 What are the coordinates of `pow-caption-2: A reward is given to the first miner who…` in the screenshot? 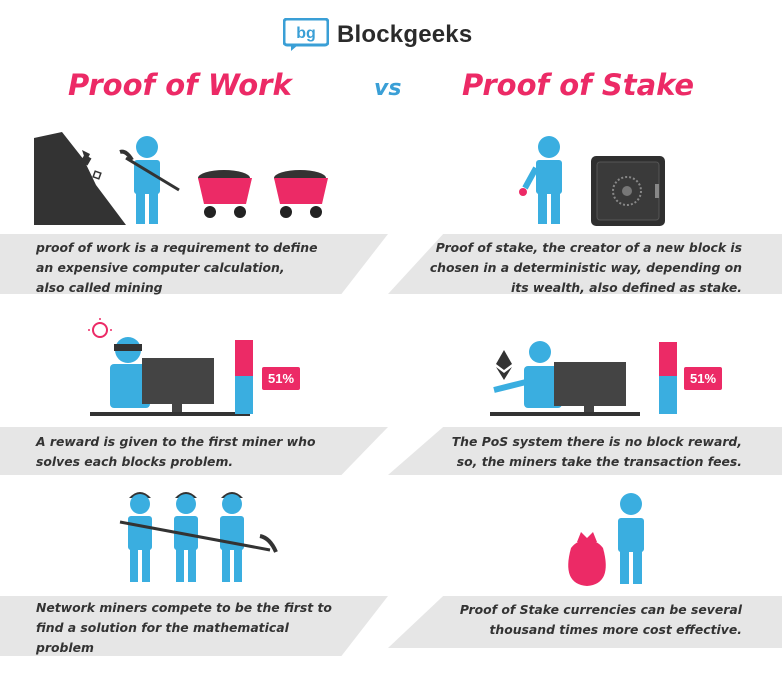 It's located at (176, 451).